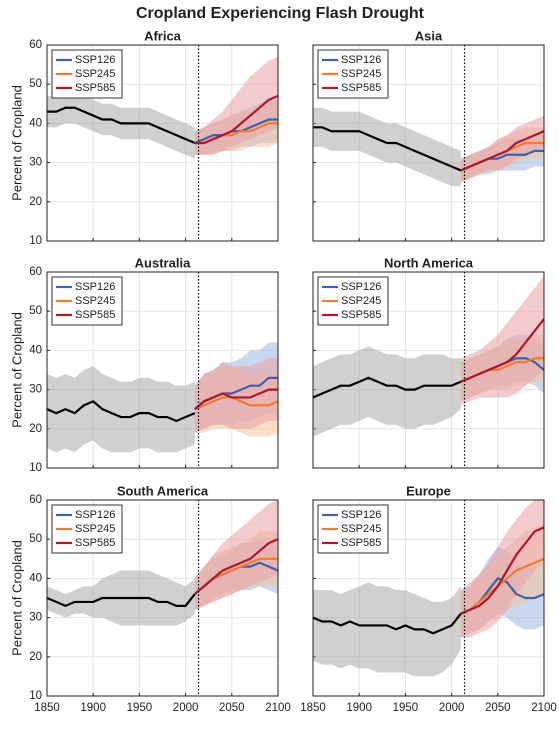 The height and width of the screenshot is (731, 559). Describe the element at coordinates (428, 490) in the screenshot. I see `panel-title: Europe` at that location.